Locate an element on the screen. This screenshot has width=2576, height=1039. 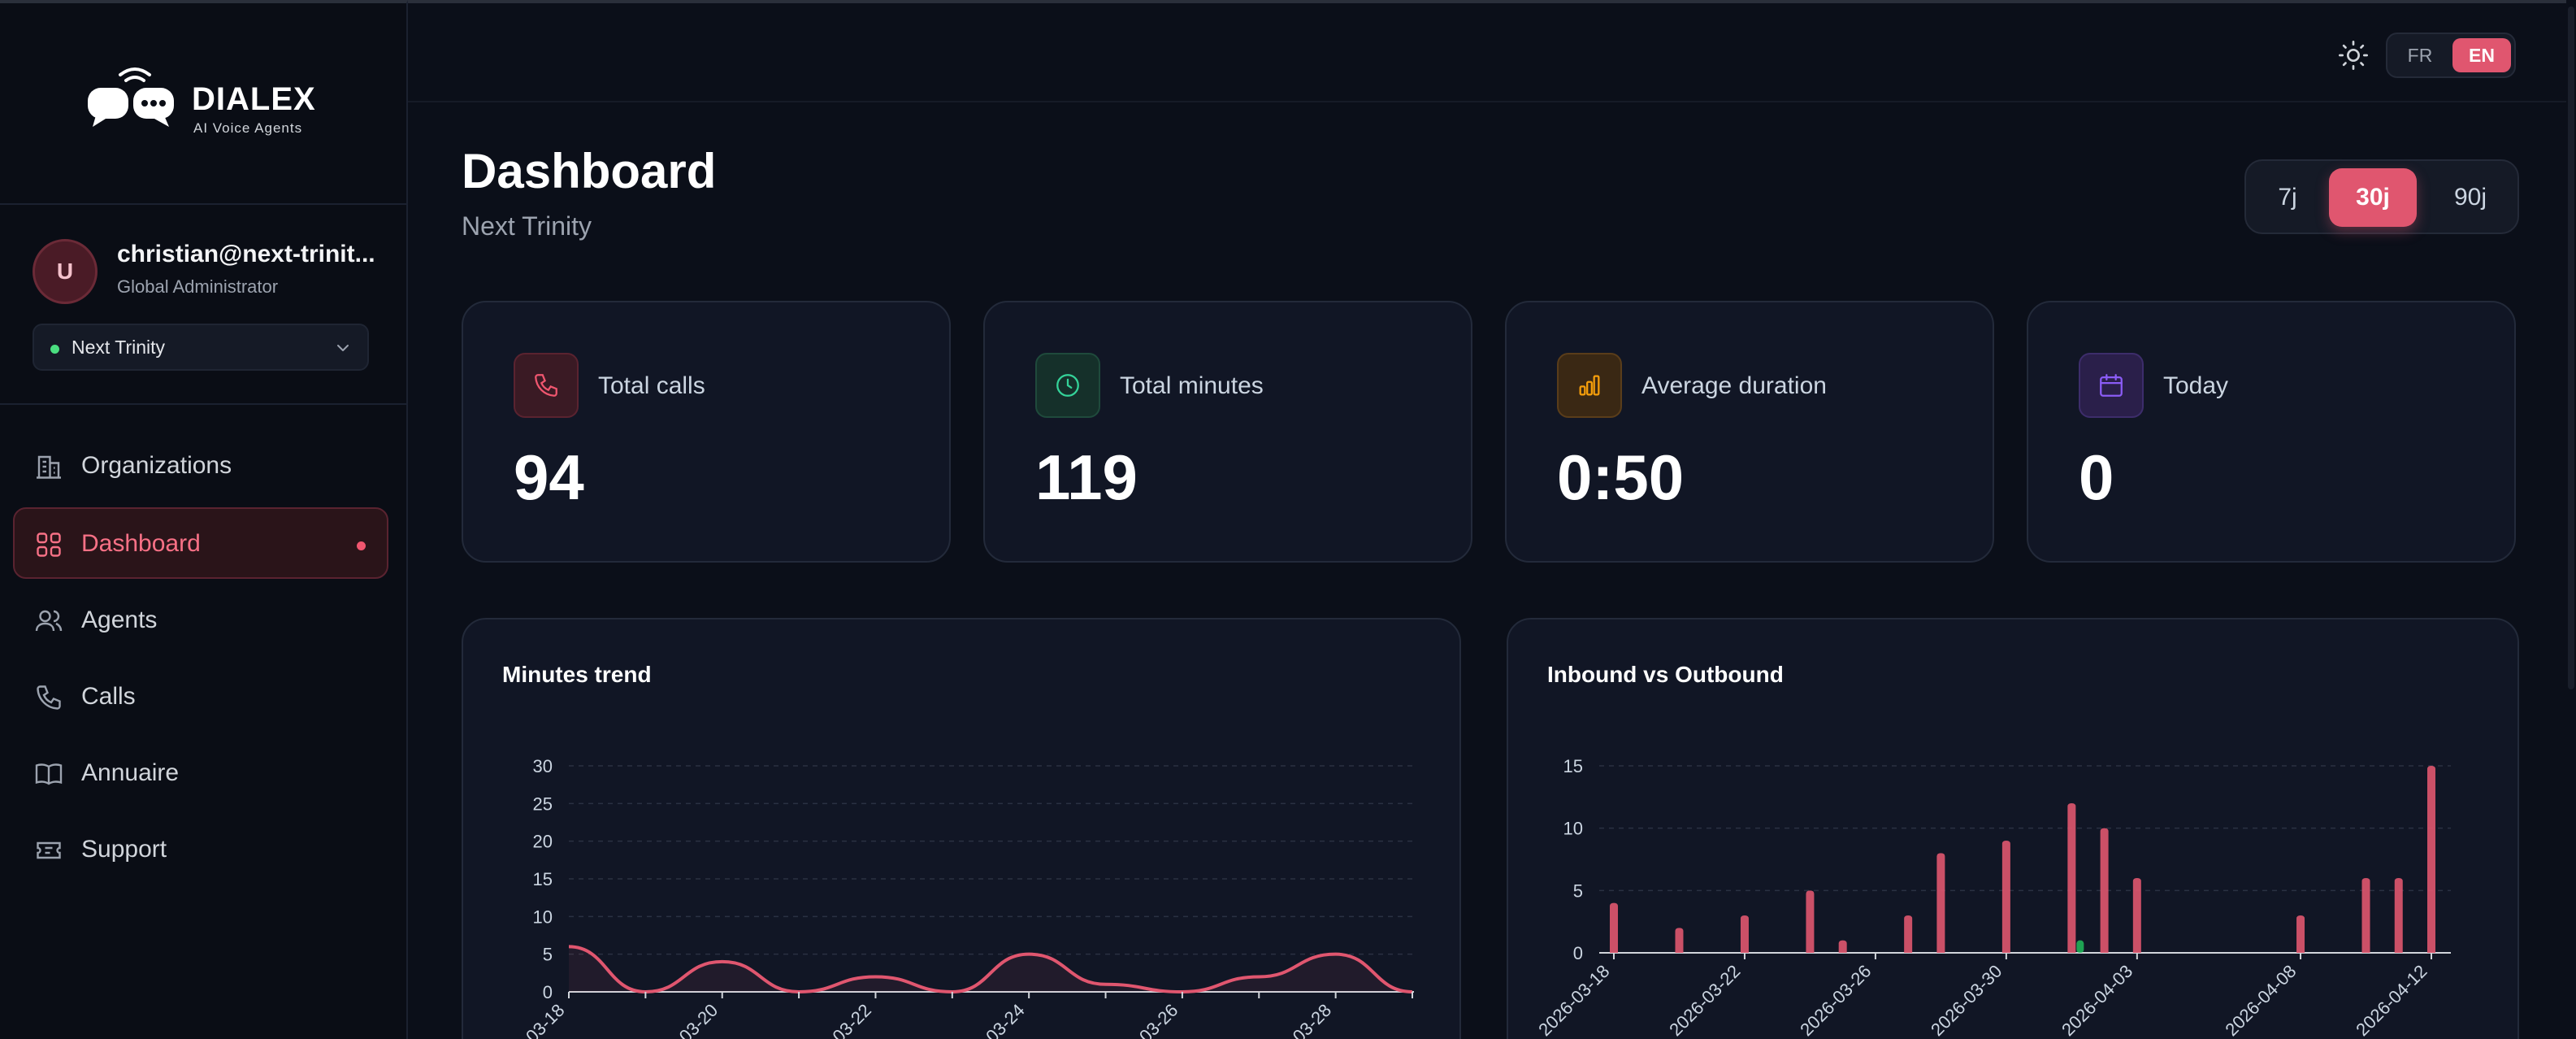
sidebar-item-label: Organizations is located at coordinates (156, 465).